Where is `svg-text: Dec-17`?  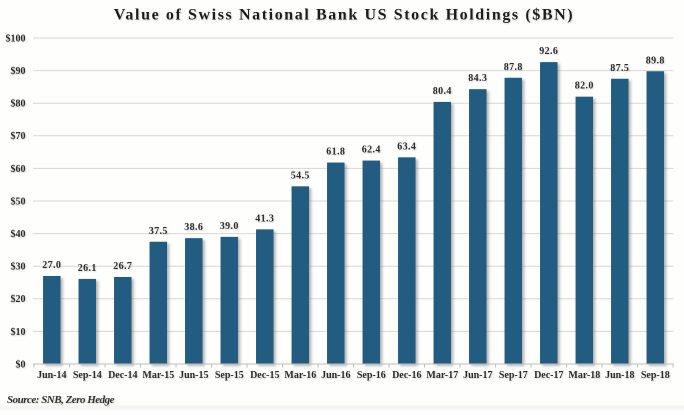 svg-text: Dec-17 is located at coordinates (548, 375).